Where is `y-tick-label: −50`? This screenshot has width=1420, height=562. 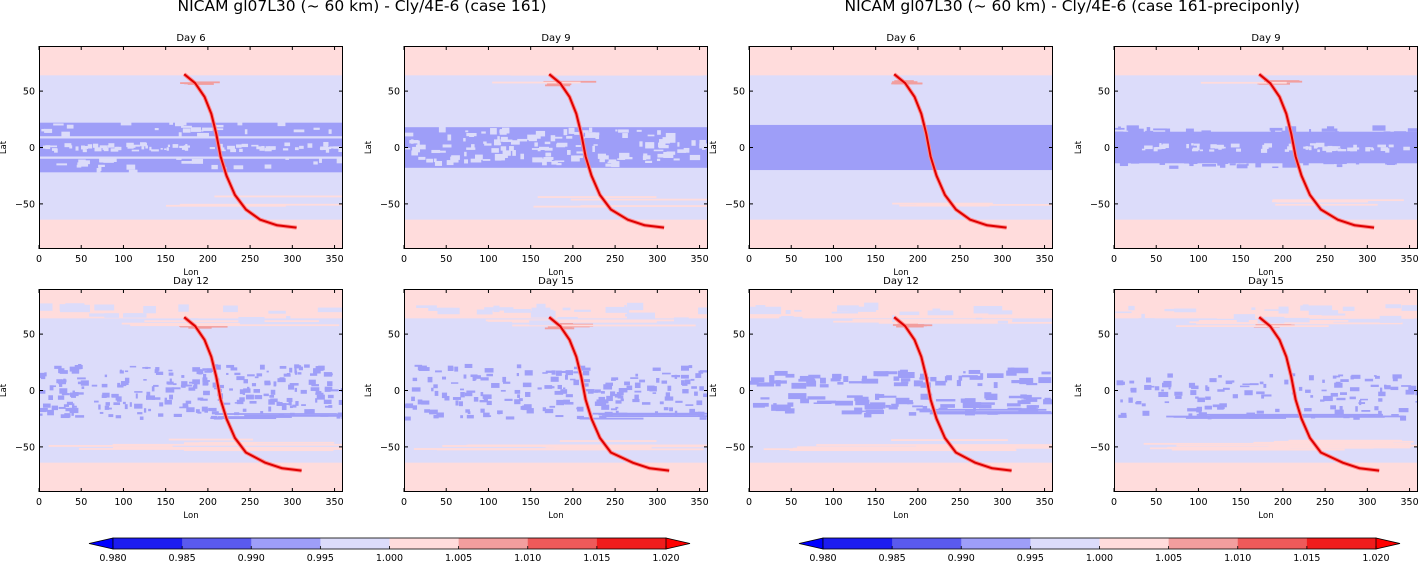 y-tick-label: −50 is located at coordinates (390, 204).